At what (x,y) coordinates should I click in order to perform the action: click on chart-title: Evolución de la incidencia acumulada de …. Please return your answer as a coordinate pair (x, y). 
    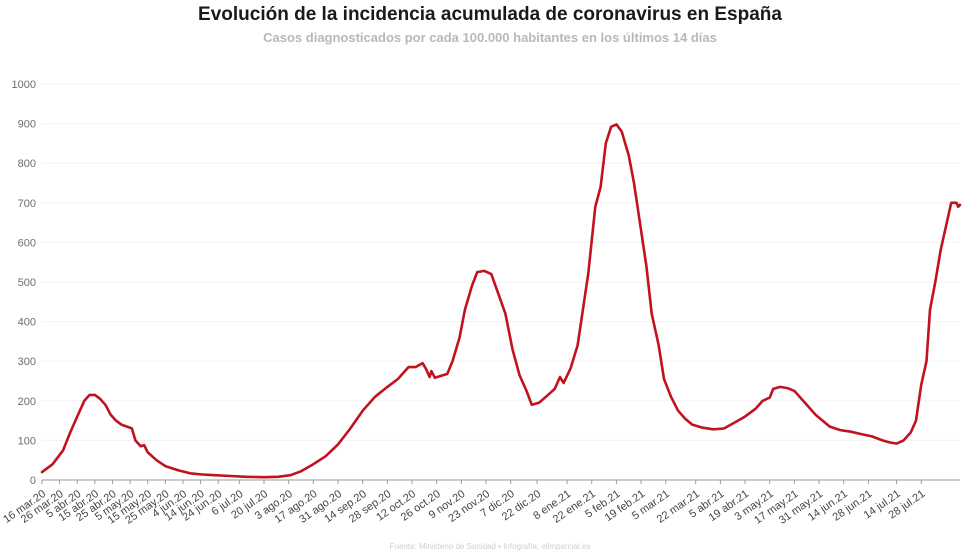
    Looking at the image, I should click on (490, 14).